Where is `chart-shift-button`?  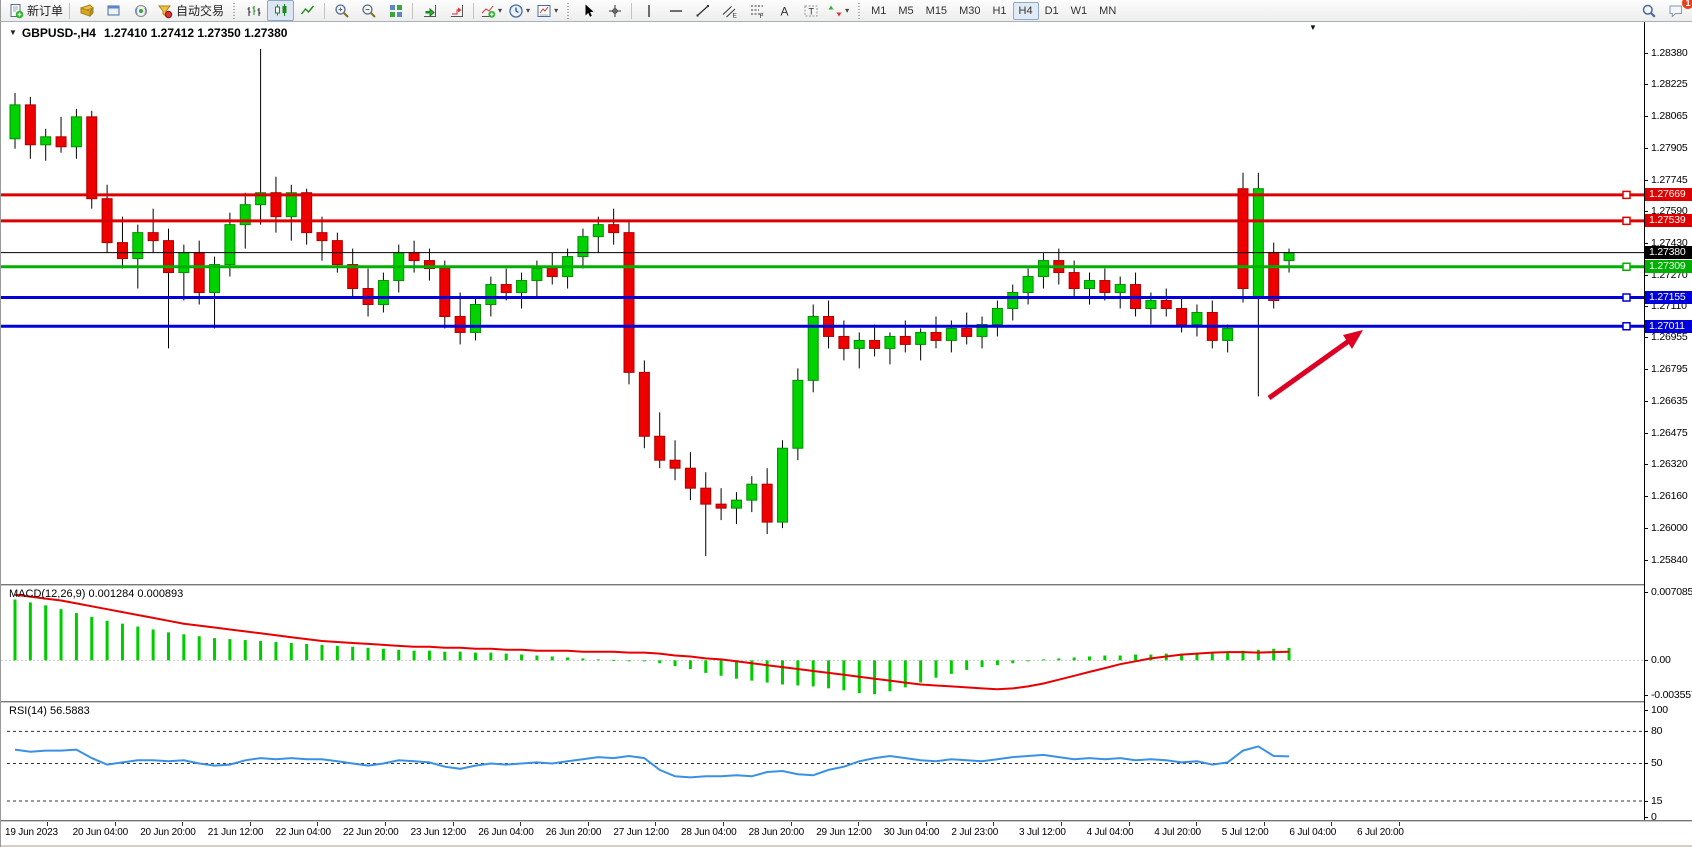
chart-shift-button is located at coordinates (456, 10).